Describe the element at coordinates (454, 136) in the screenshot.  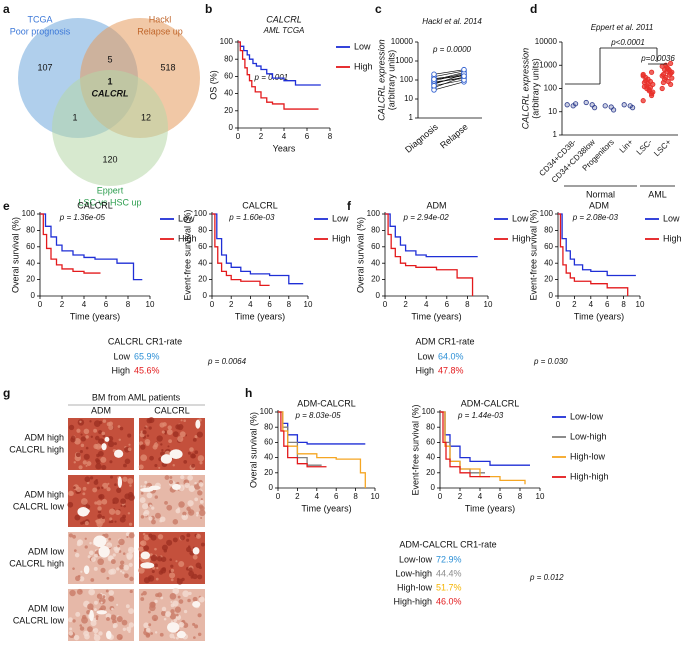
I see `x-tick-label: Relapse` at that location.